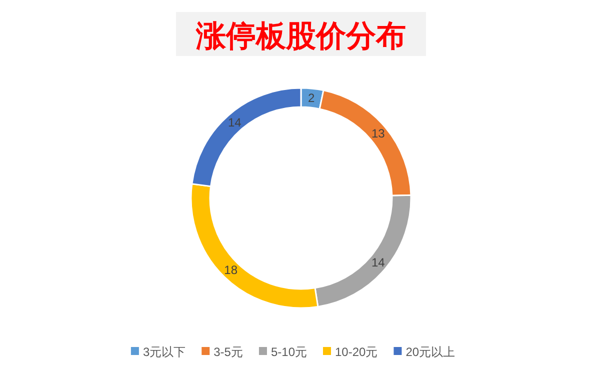  What do you see at coordinates (431, 352) in the screenshot?
I see `legend-label: 20元以上` at bounding box center [431, 352].